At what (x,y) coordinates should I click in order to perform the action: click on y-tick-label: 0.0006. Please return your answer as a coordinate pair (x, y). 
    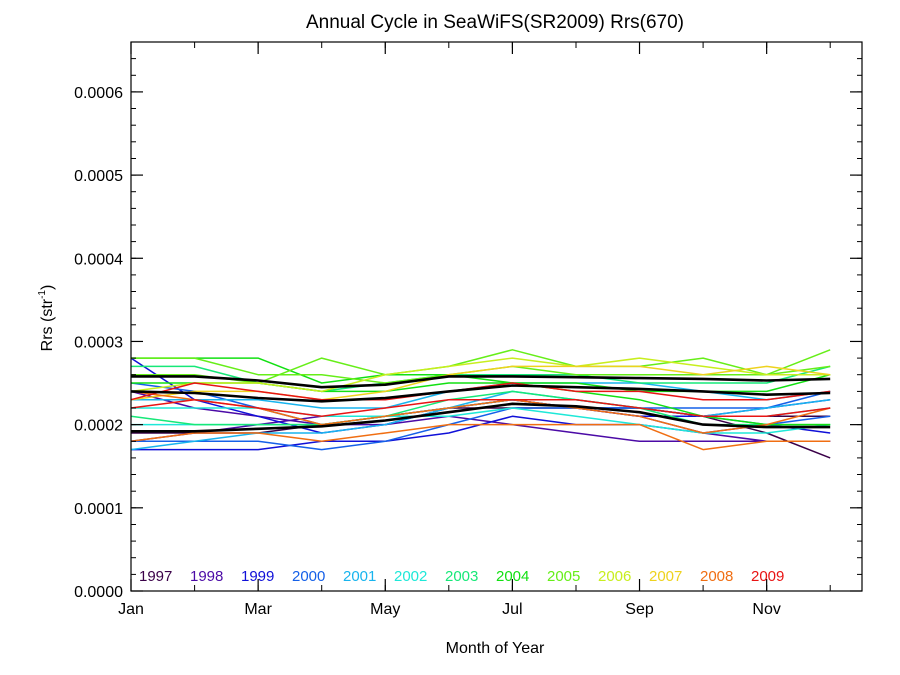
    Looking at the image, I should click on (98, 93).